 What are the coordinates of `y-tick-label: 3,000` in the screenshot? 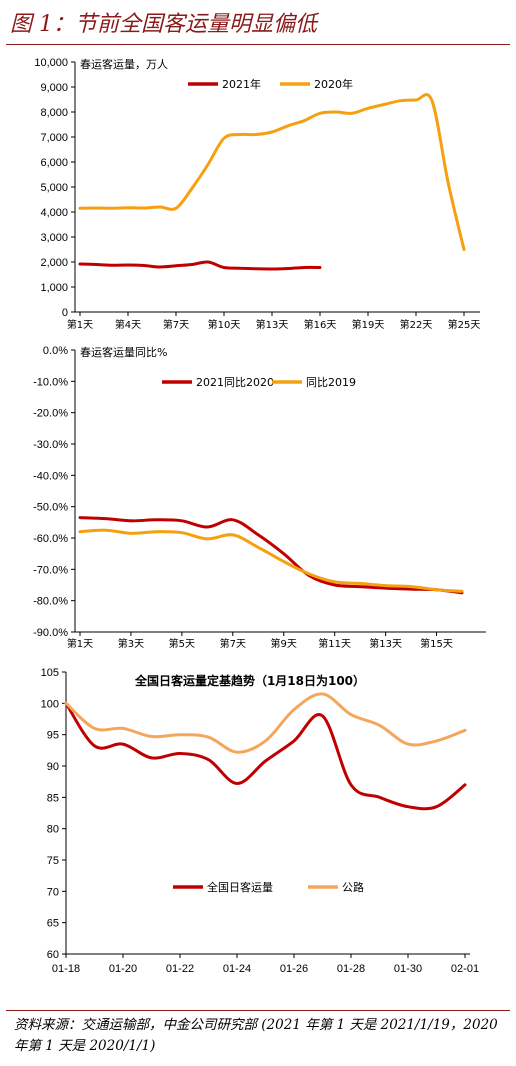 It's located at (54, 238).